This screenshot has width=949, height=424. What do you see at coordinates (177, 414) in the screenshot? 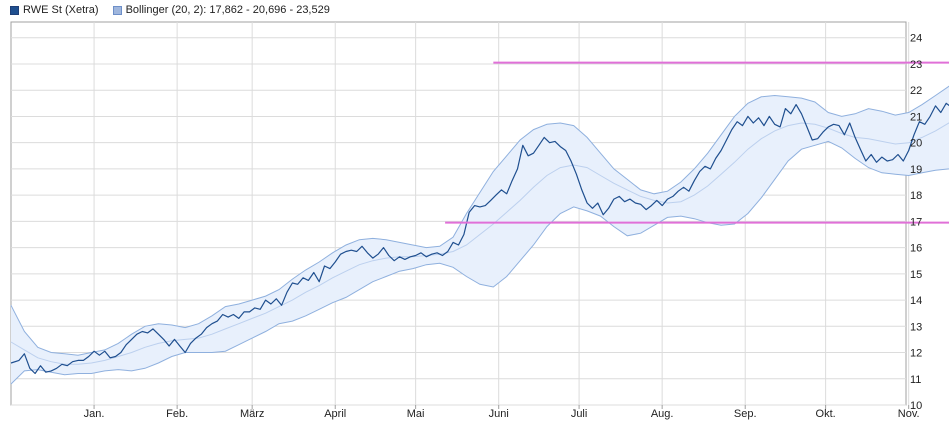
I see `x-tick-label: Feb.` at bounding box center [177, 414].